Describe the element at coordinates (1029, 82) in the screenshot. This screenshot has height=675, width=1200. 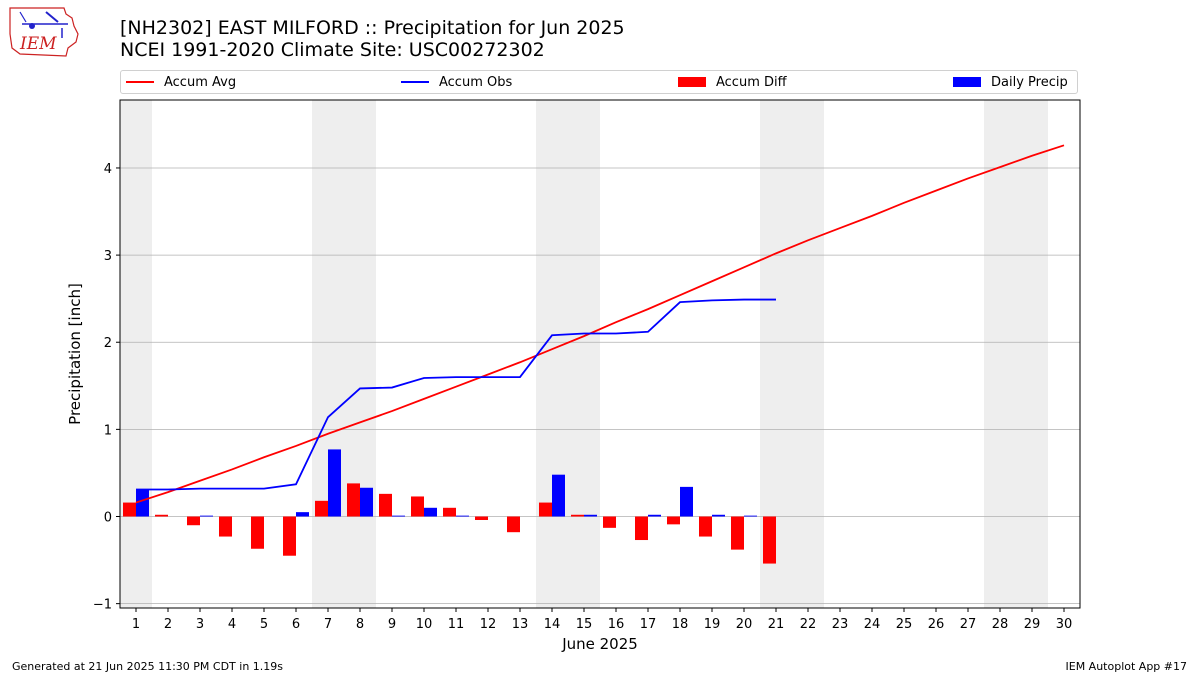
I see `legend-label-daily-precip: Daily Precip` at that location.